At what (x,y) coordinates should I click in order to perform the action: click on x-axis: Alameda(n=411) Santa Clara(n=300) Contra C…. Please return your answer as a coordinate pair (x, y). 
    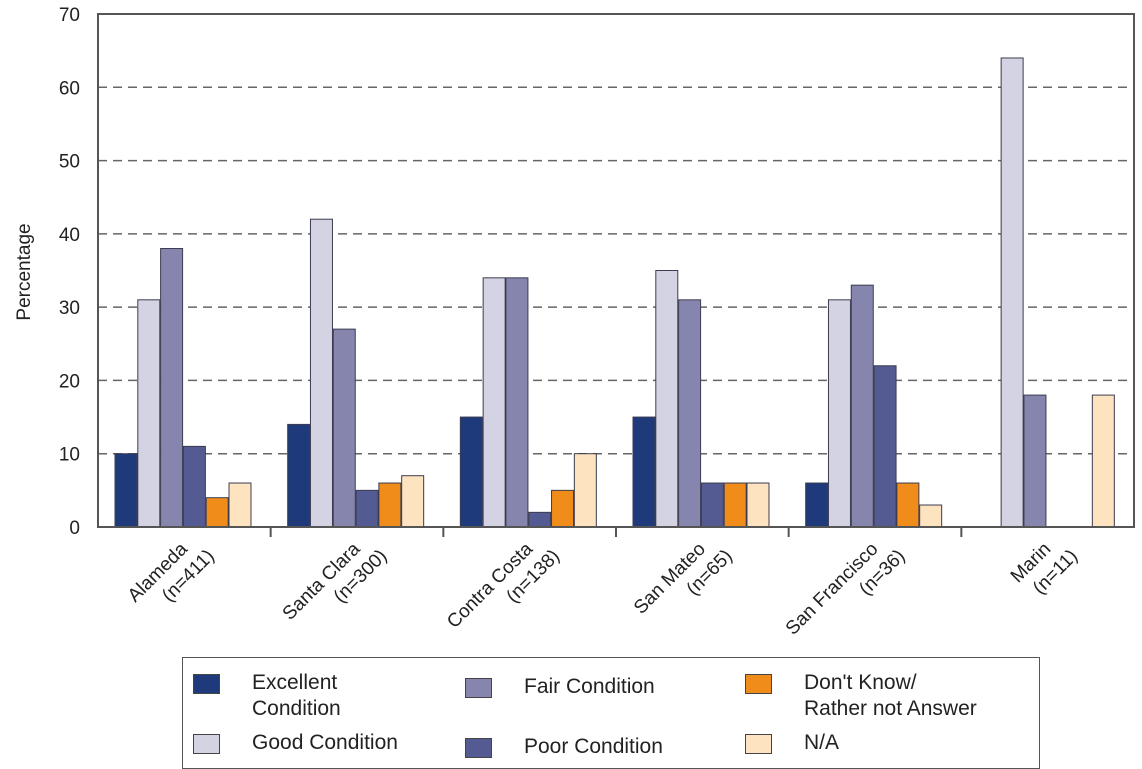
    Looking at the image, I should click on (603, 592).